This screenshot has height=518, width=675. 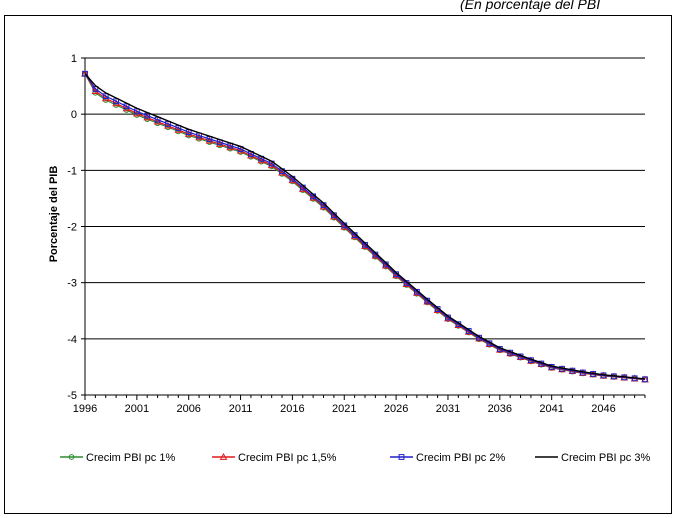 I want to click on x-tick-label: 2021, so click(x=344, y=409).